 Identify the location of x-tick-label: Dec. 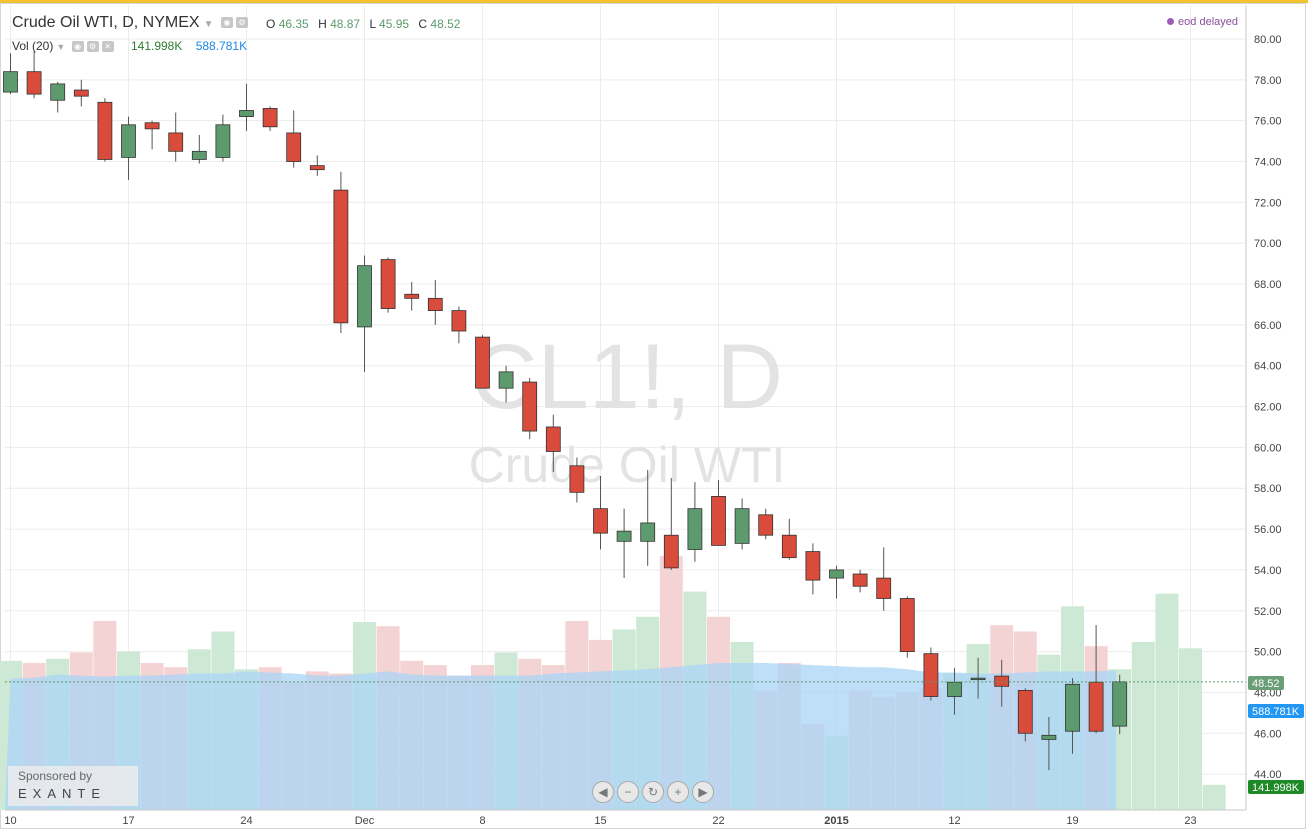
(365, 821).